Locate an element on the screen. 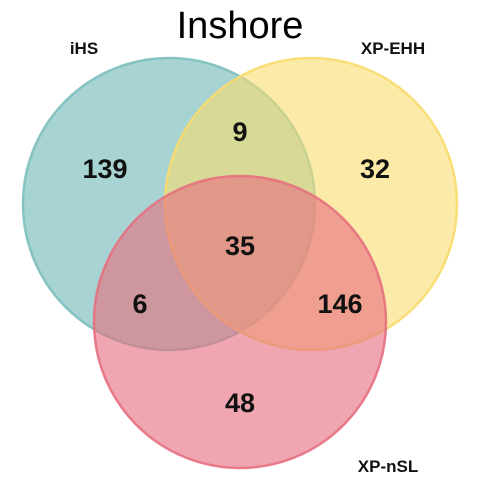  diagram-title: Inshore is located at coordinates (240, 26).